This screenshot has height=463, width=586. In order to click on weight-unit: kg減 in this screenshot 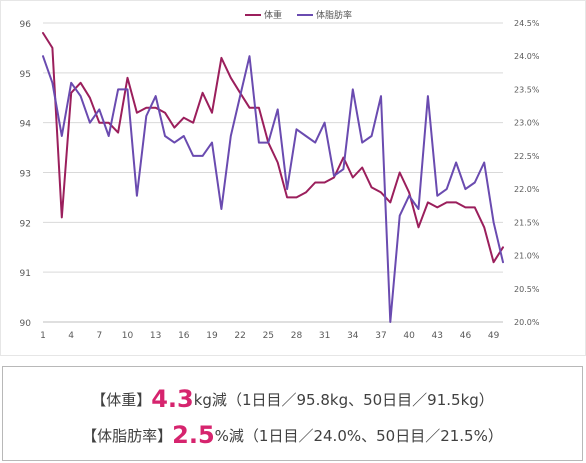, I will do `click(210, 400)`.